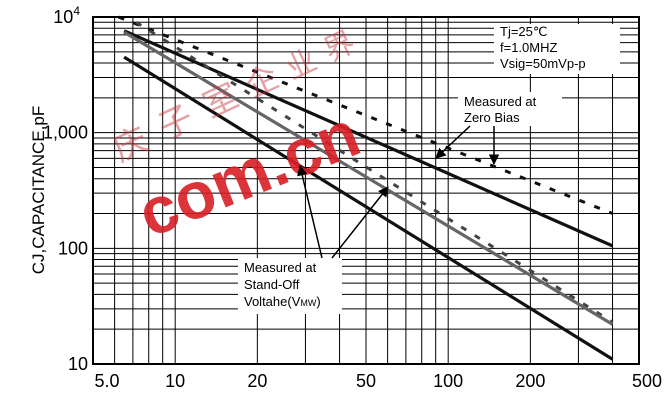 The width and height of the screenshot is (666, 396). What do you see at coordinates (500, 101) in the screenshot?
I see `zero-bias-line-1: Measured at` at bounding box center [500, 101].